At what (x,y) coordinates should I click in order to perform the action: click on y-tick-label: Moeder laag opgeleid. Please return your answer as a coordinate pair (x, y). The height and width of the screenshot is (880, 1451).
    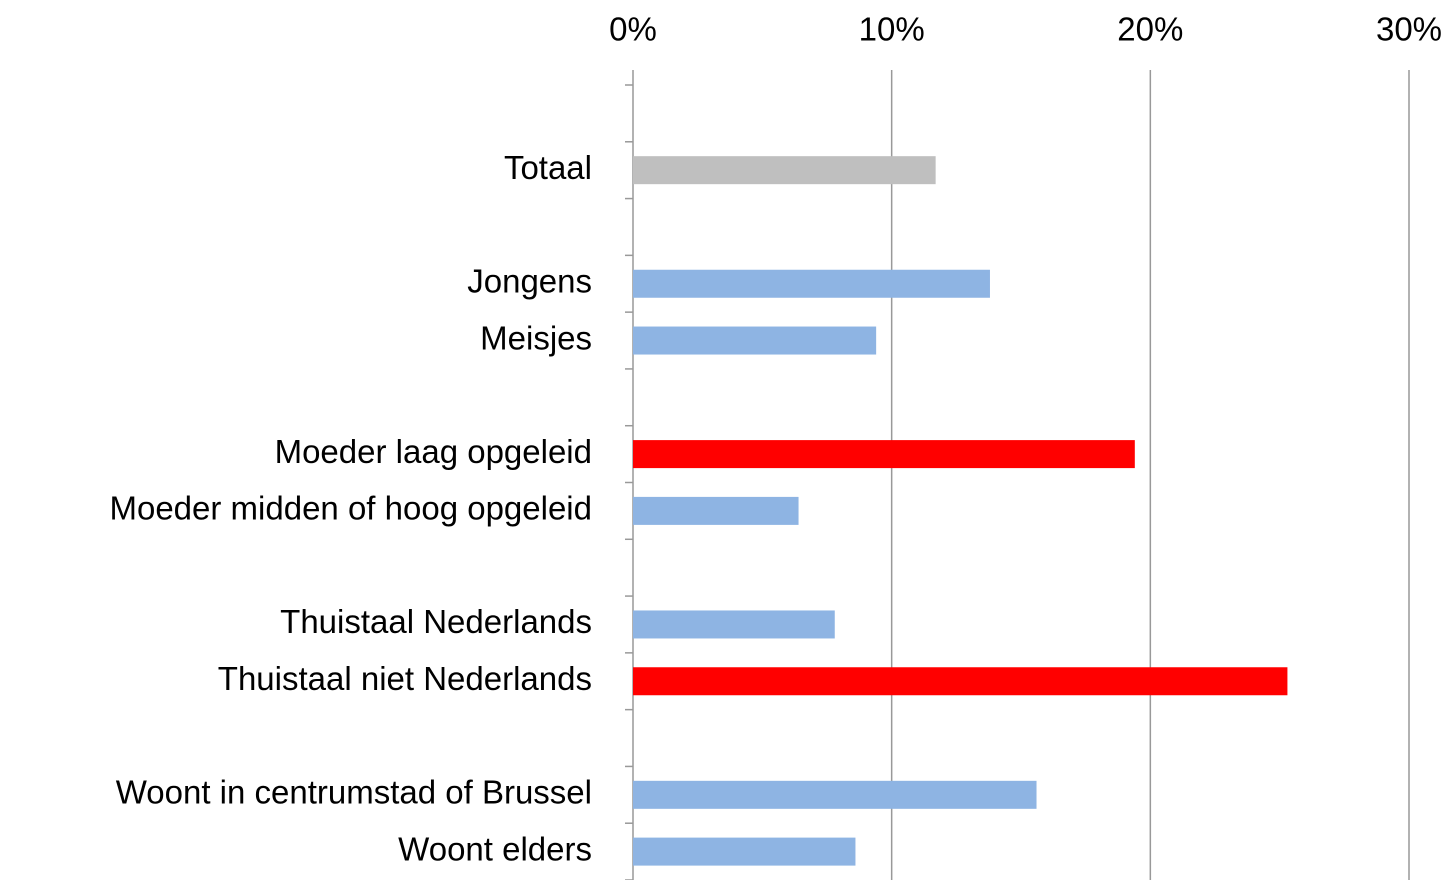
    Looking at the image, I should click on (433, 451).